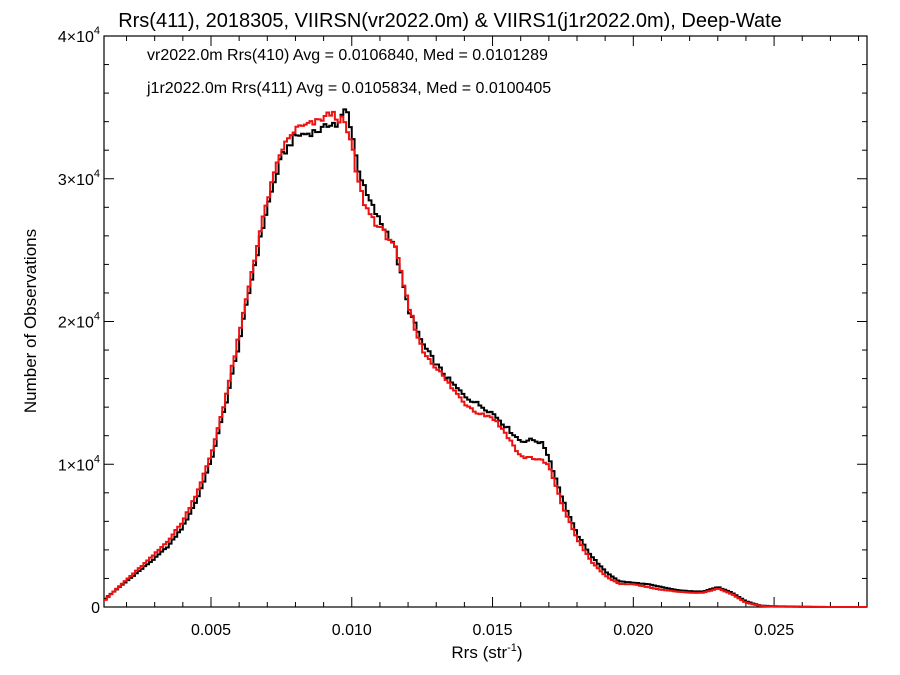  What do you see at coordinates (79, 35) in the screenshot?
I see `y-tick-label: 4×10⁴` at bounding box center [79, 35].